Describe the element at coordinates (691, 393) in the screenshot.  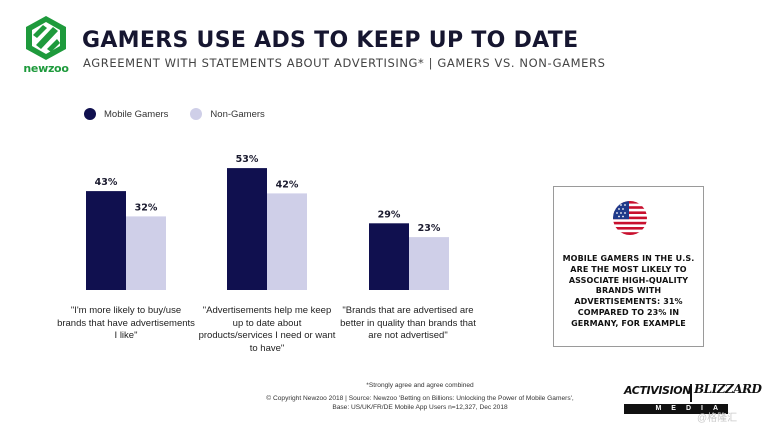
I see `logo-divider` at that location.